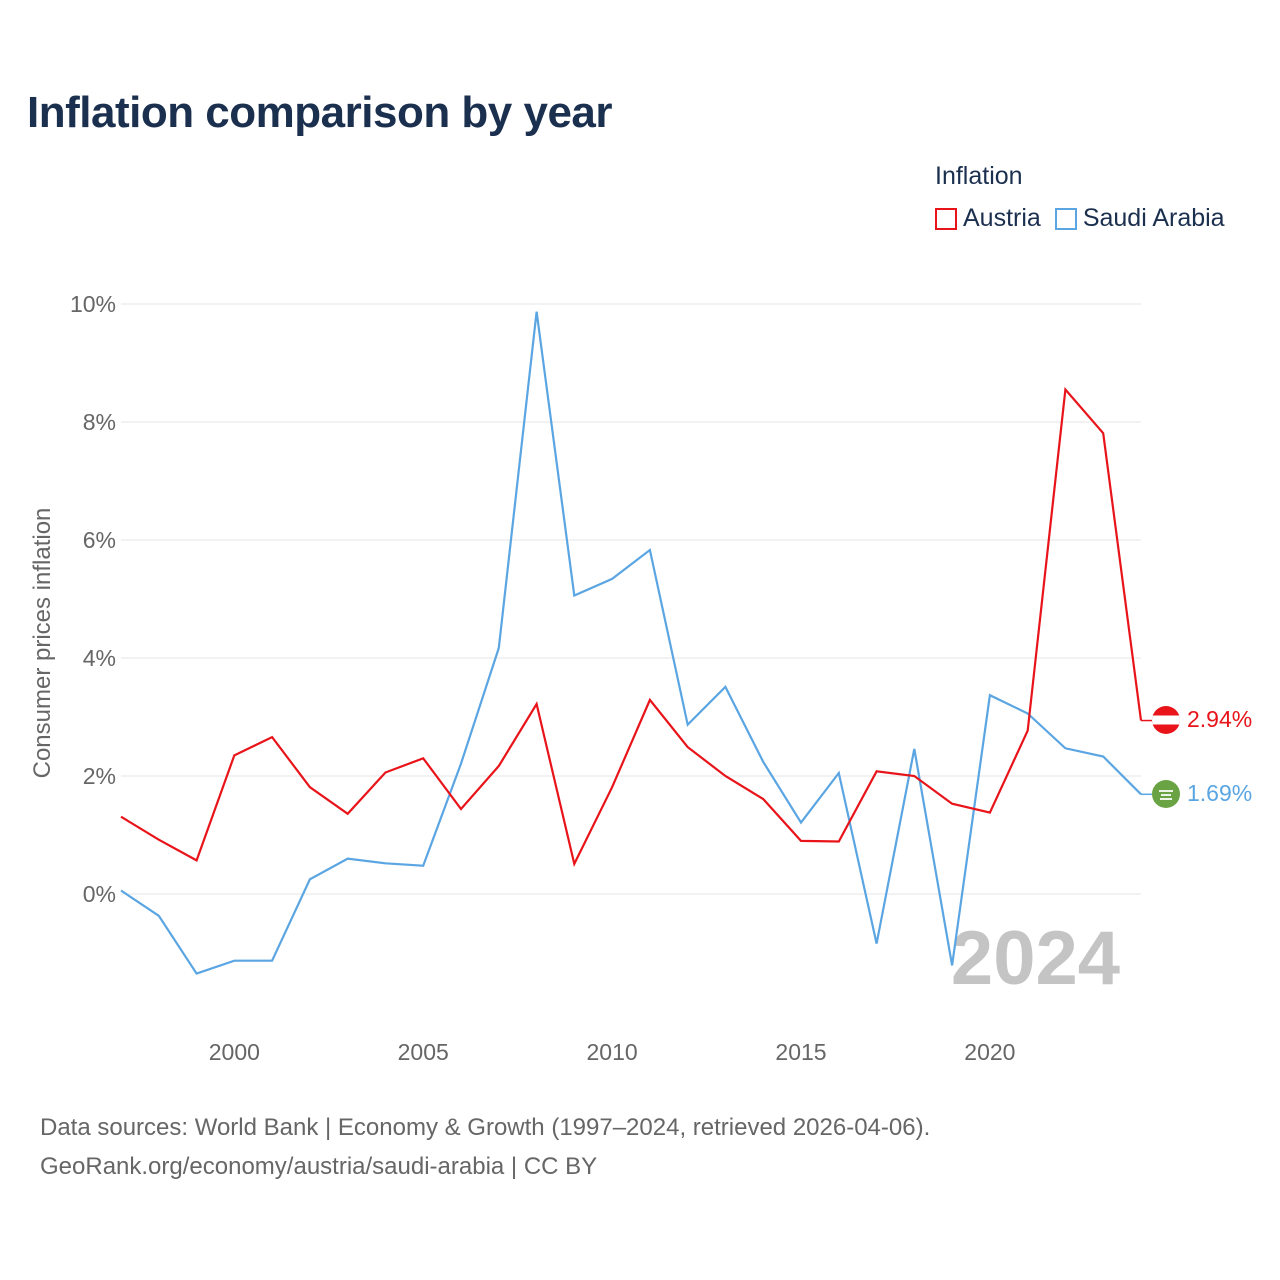  I want to click on legend-label-austria: Austria, so click(1002, 218).